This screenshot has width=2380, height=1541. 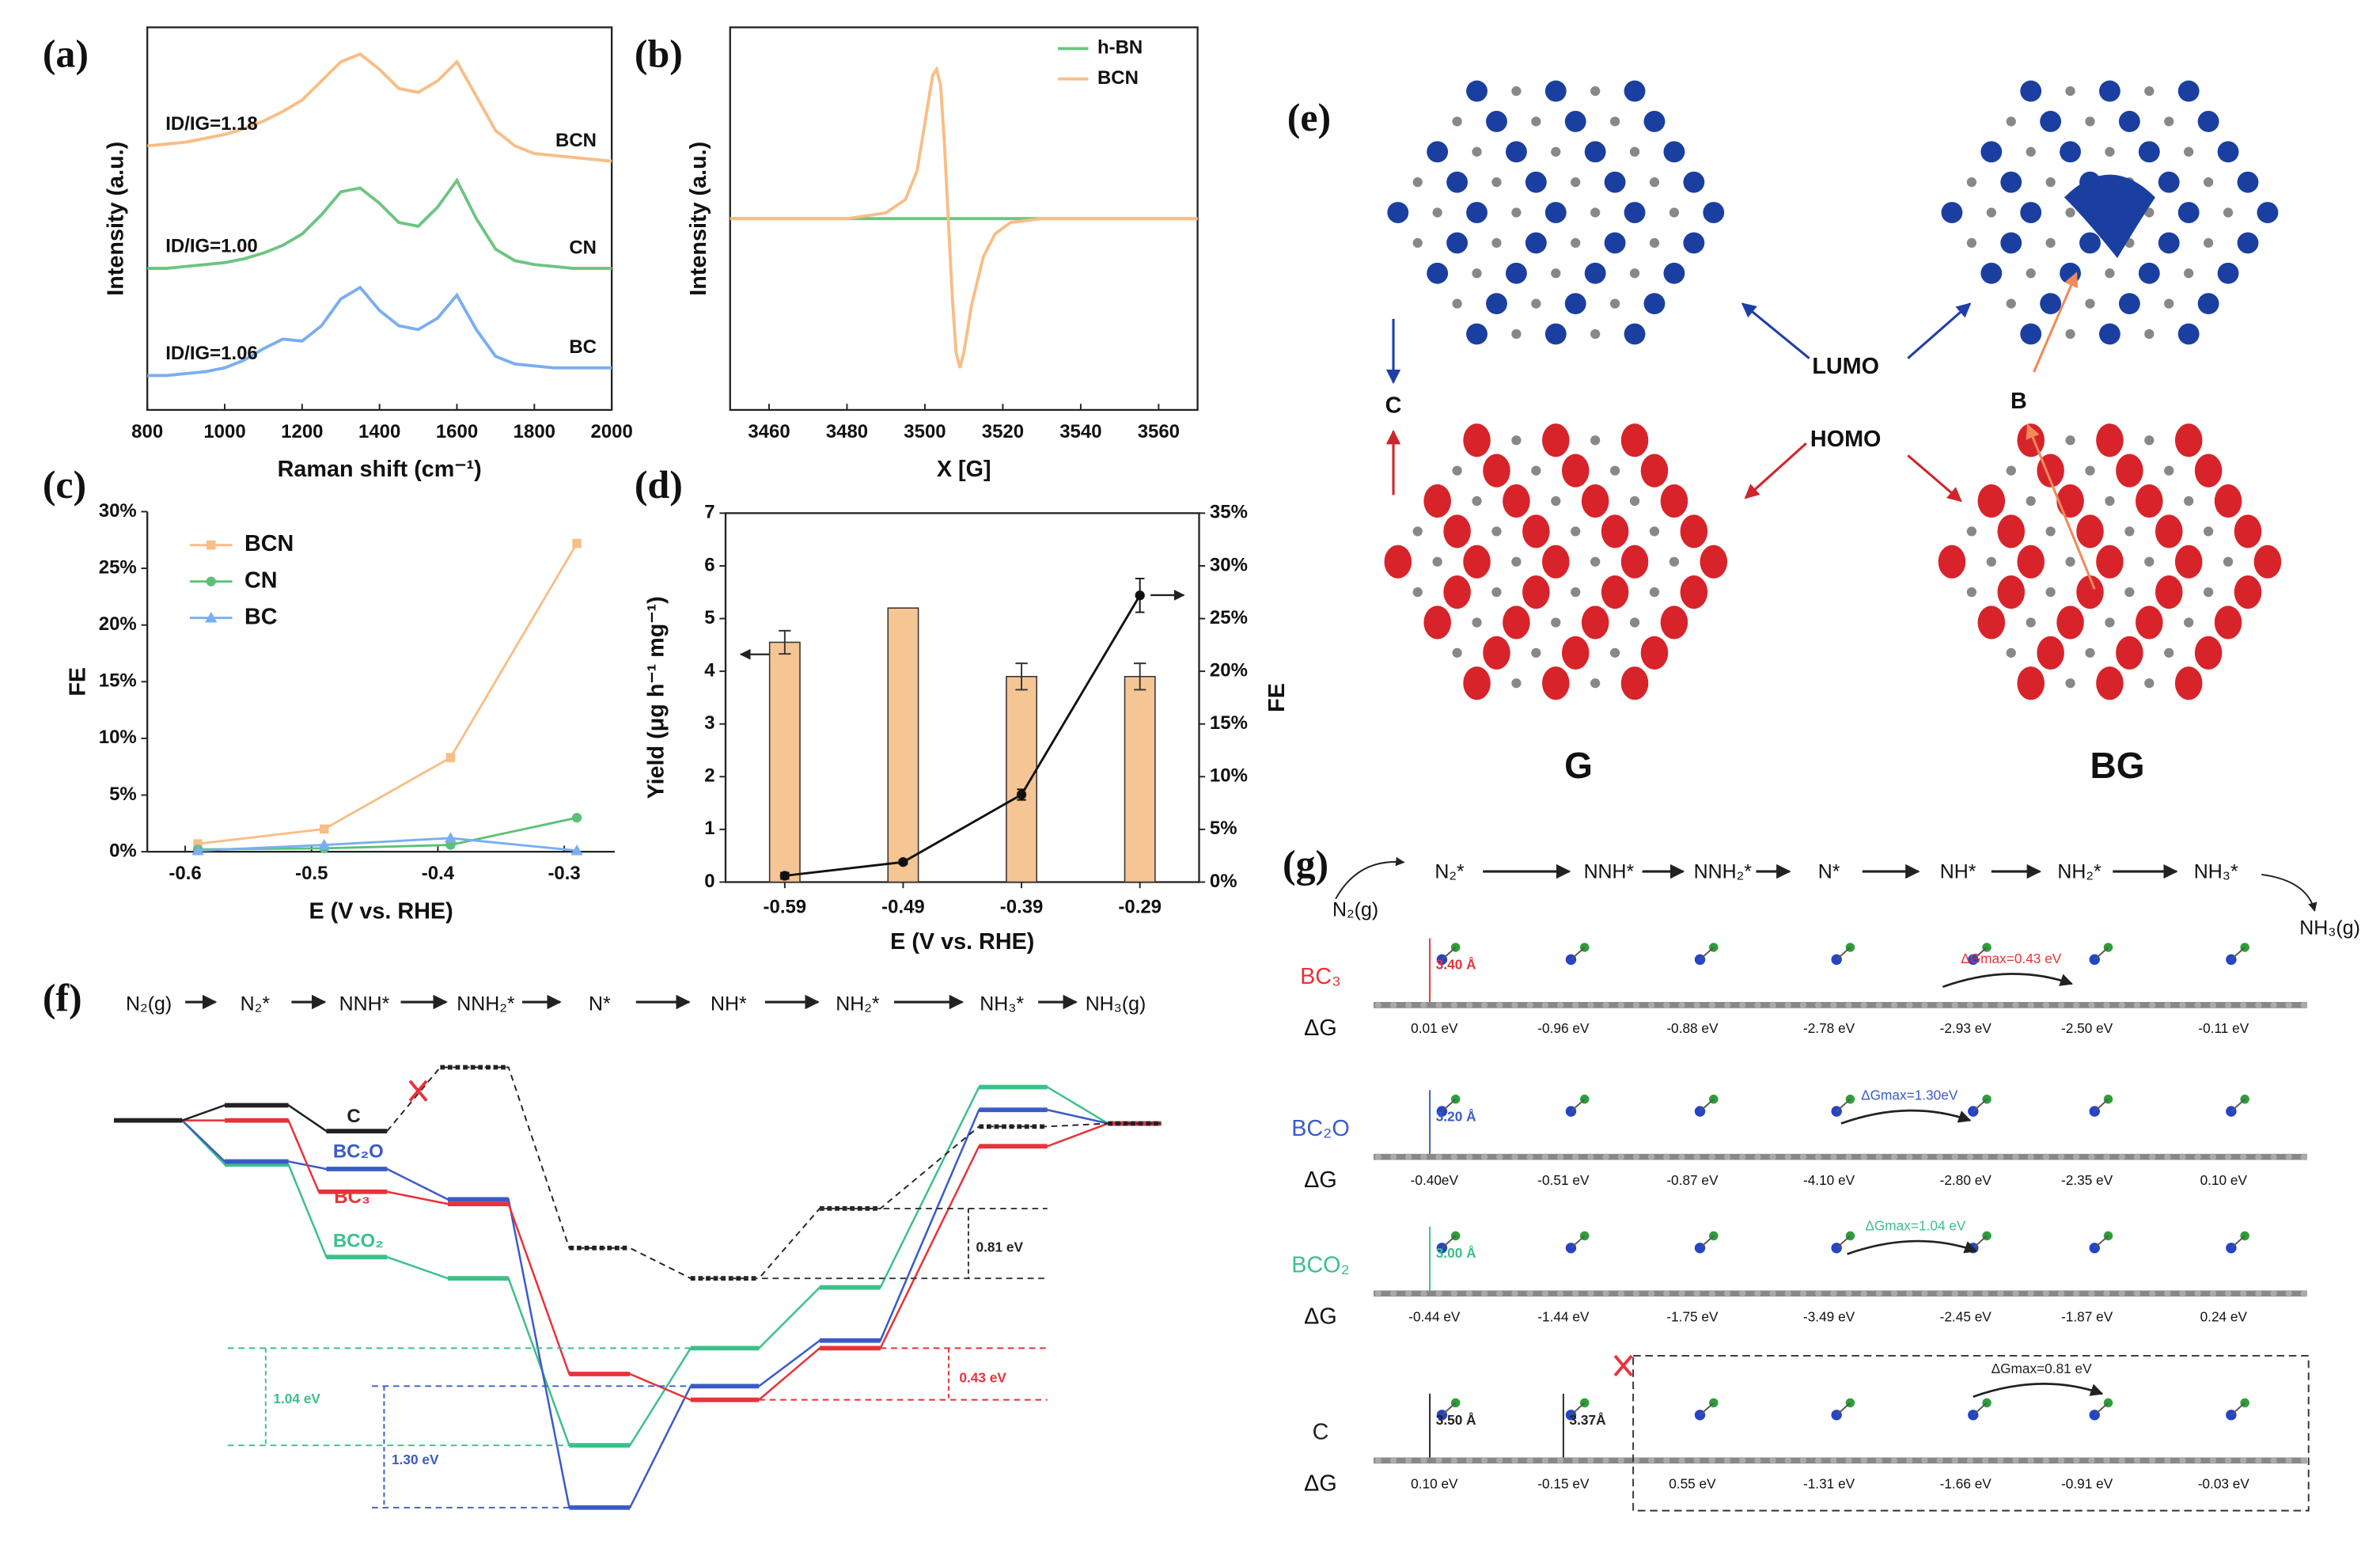 I want to click on energy-label: -0.15 eV, so click(x=1563, y=1484).